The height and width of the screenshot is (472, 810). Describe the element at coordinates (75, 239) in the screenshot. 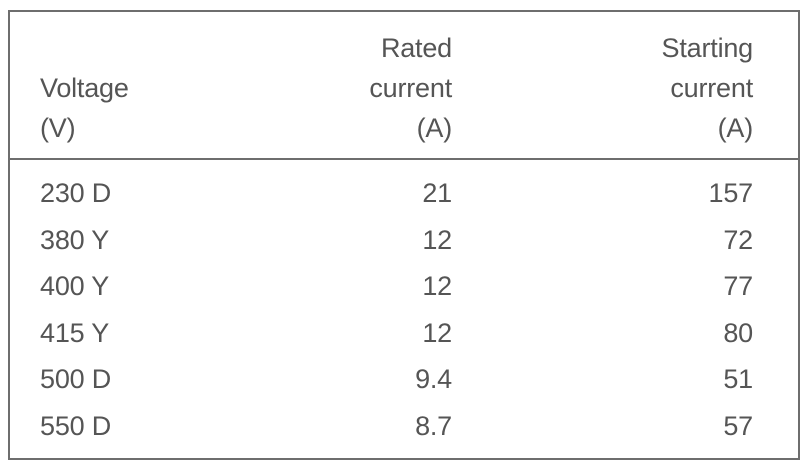

I see `cell-voltage: 380 Y` at that location.